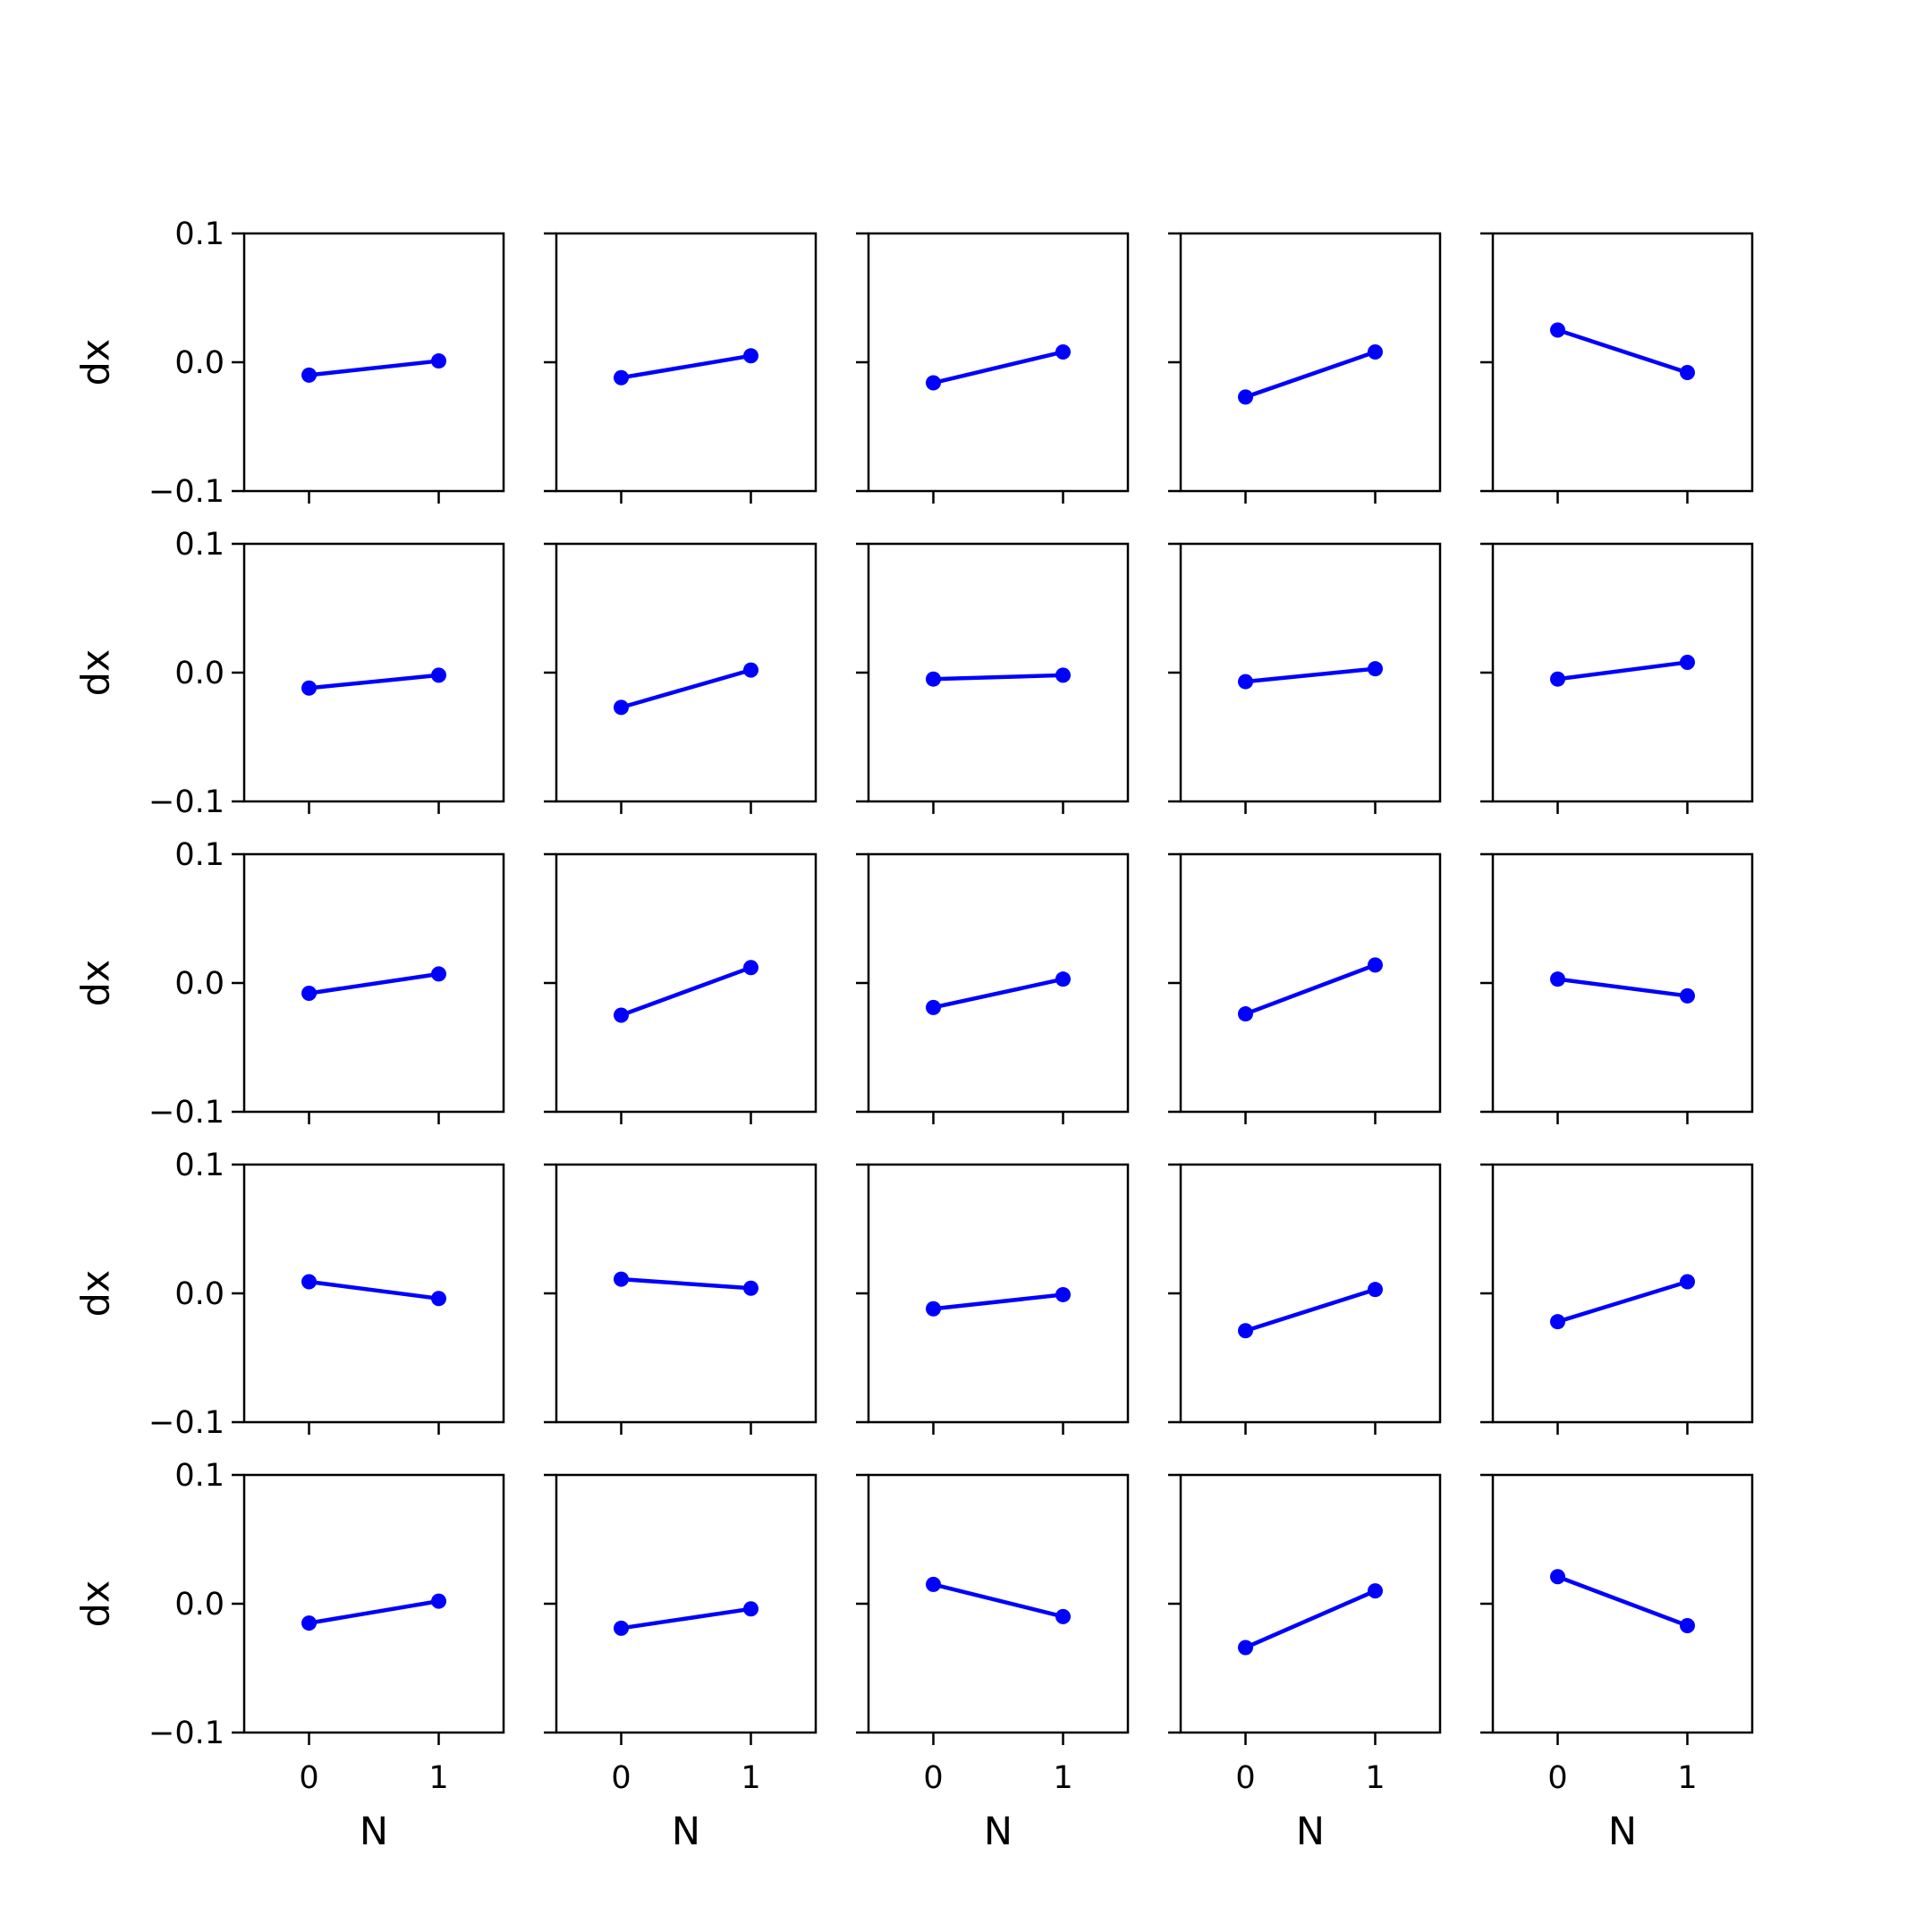 This screenshot has height=1932, width=1932. Describe the element at coordinates (998, 1301) in the screenshot. I see `series-line-r3c2` at that location.